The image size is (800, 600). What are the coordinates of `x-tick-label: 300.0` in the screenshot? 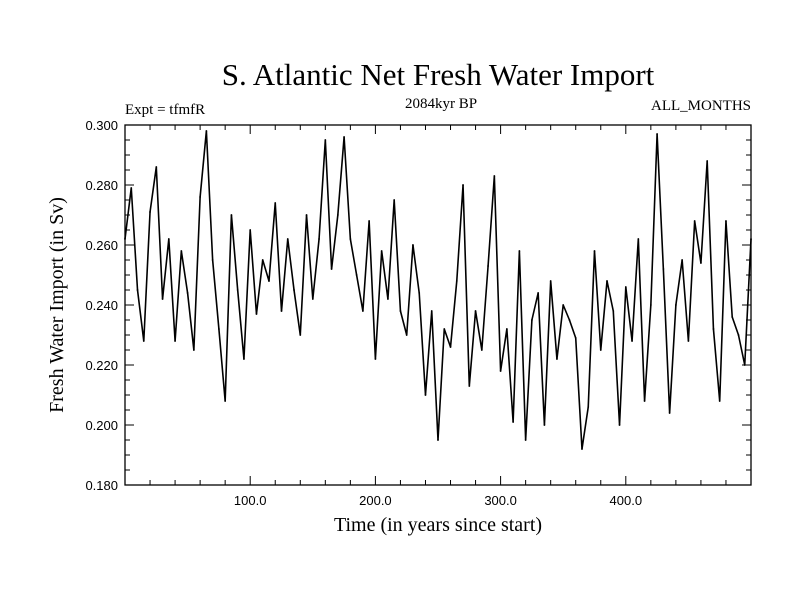 It's located at (500, 500).